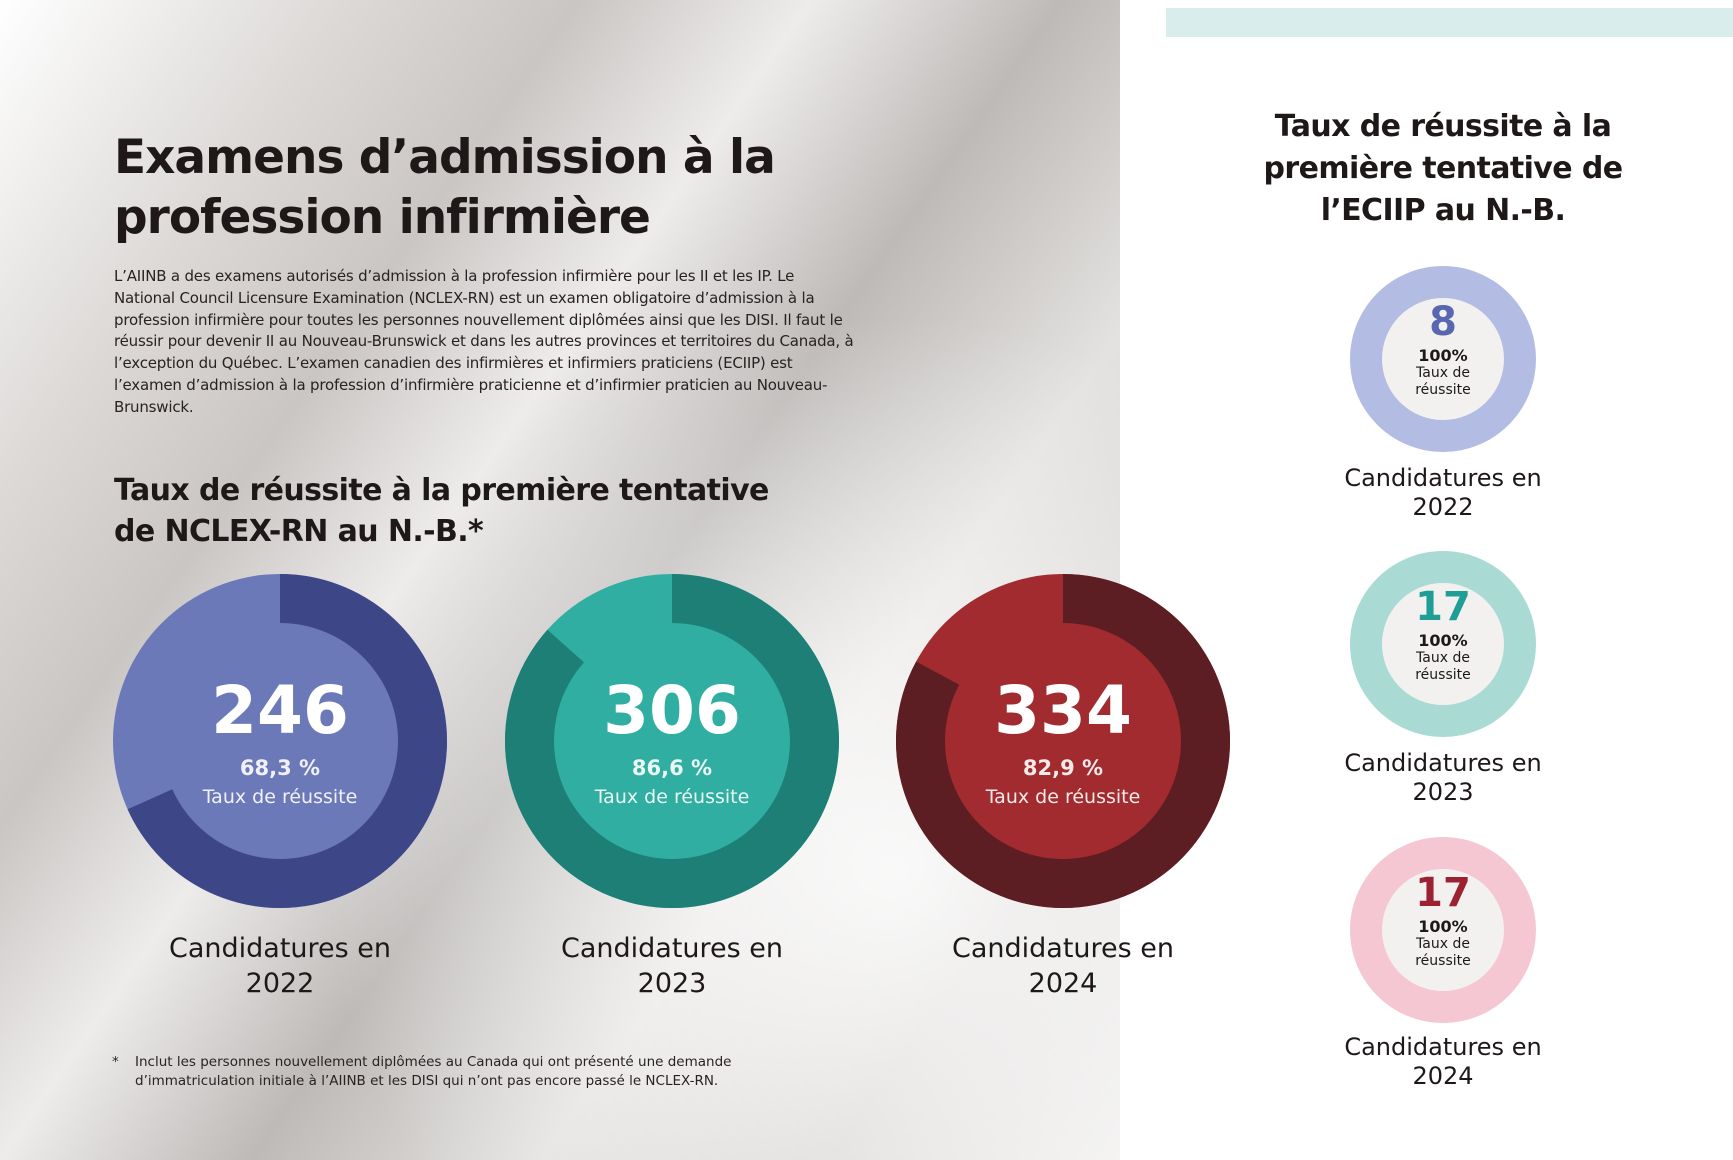  I want to click on heading-line: Taux de réussite à la première tentative, so click(441, 490).